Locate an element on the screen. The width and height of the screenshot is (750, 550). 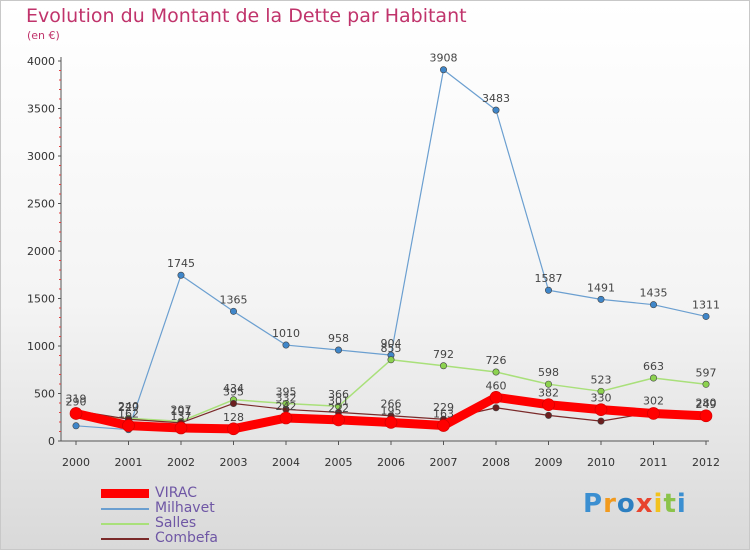
data-label-milhavet: 958 is located at coordinates (338, 338).